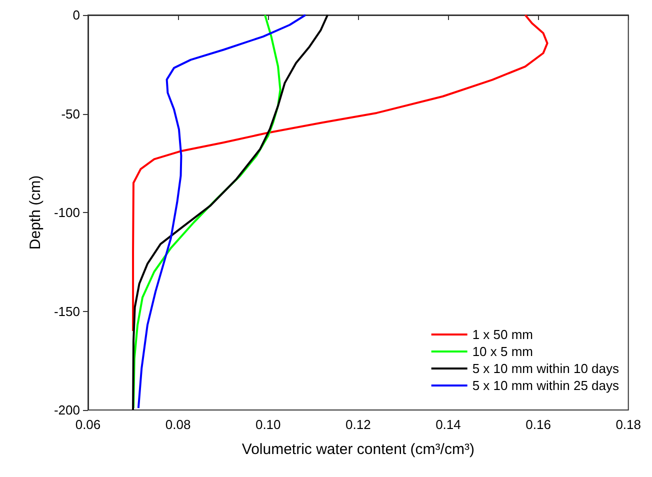 Image resolution: width=652 pixels, height=477 pixels. Describe the element at coordinates (268, 424) in the screenshot. I see `x-tick-label: 0.10` at that location.